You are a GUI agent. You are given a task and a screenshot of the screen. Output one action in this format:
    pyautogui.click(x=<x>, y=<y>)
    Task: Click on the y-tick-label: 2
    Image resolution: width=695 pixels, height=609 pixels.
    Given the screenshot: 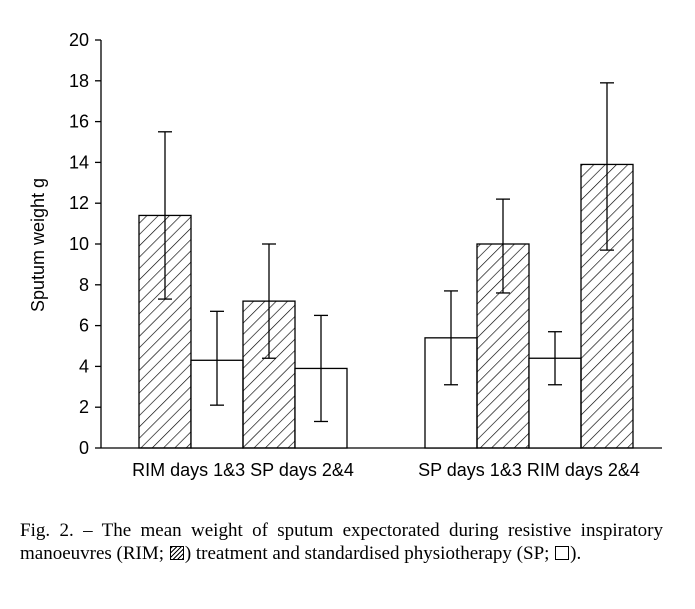 What is the action you would take?
    pyautogui.click(x=84, y=407)
    